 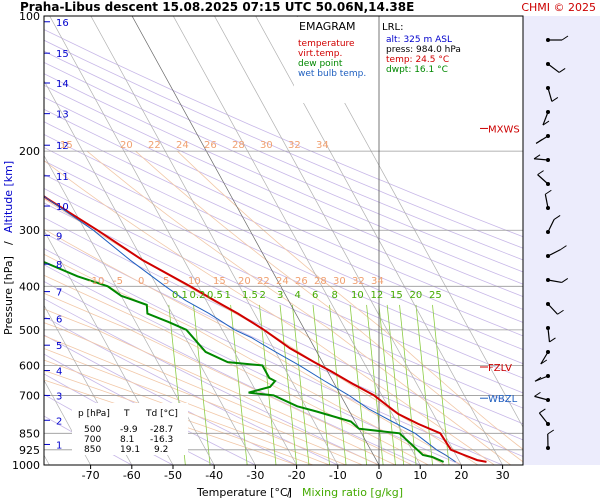 What do you see at coordinates (180, 295) in the screenshot?
I see `mixing-ratio-label: 0.1` at bounding box center [180, 295].